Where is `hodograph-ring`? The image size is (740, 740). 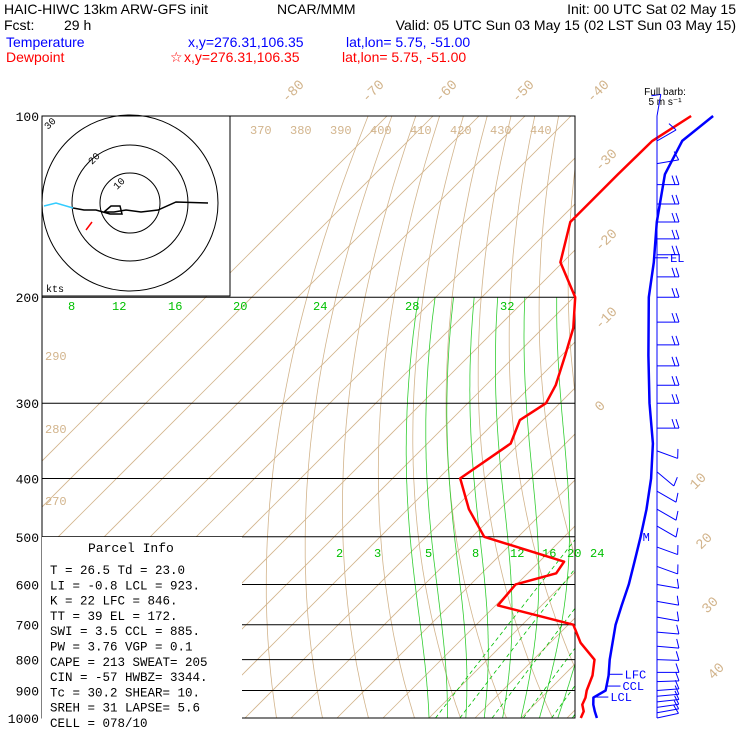 hodograph-ring is located at coordinates (130, 203).